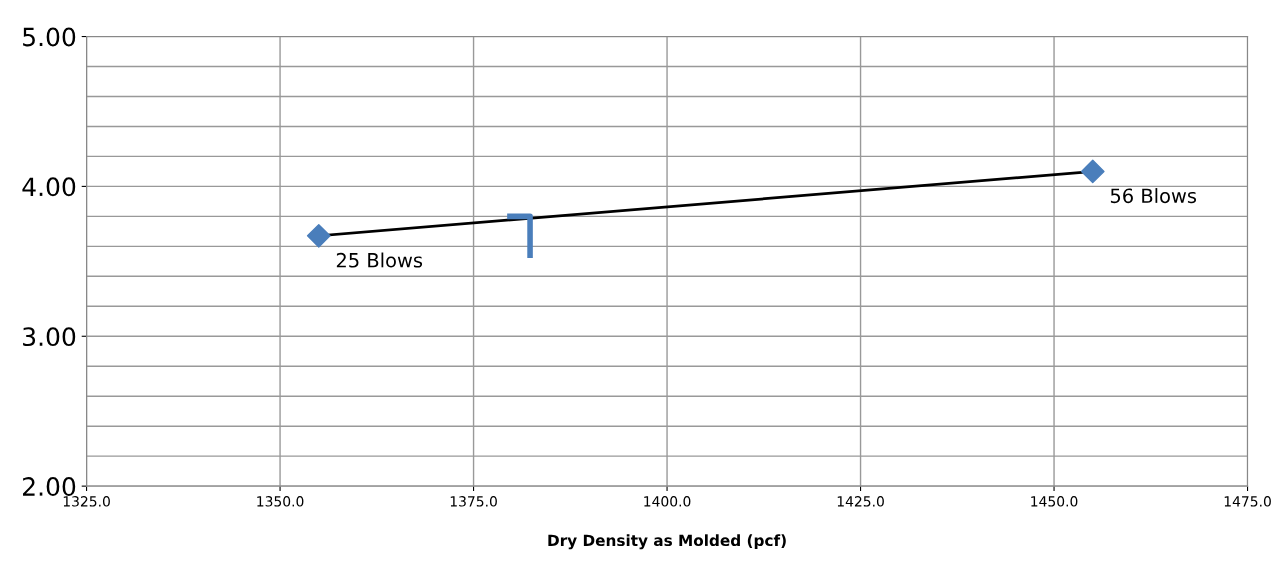 The width and height of the screenshot is (1273, 562). I want to click on x-tick-label: 1450.0, so click(1054, 501).